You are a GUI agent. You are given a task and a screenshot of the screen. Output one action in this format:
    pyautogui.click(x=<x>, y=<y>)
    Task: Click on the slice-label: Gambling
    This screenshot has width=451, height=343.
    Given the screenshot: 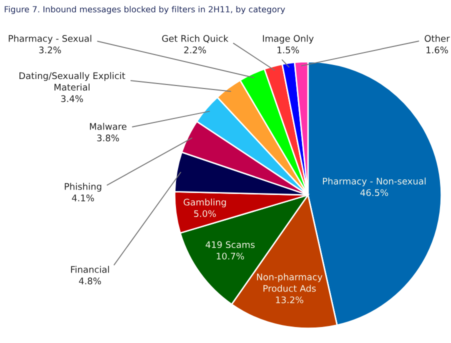 What is the action you would take?
    pyautogui.click(x=205, y=203)
    